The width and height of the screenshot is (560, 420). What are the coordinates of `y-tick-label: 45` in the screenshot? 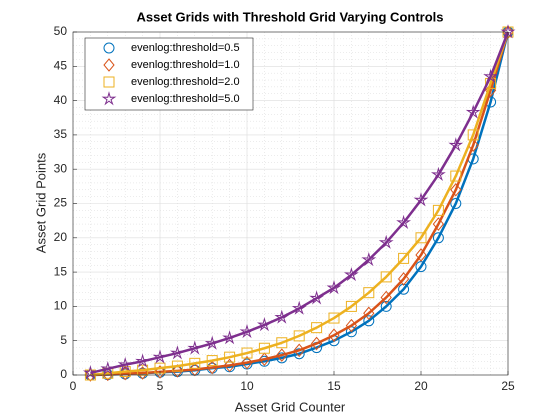 It's located at (61, 65).